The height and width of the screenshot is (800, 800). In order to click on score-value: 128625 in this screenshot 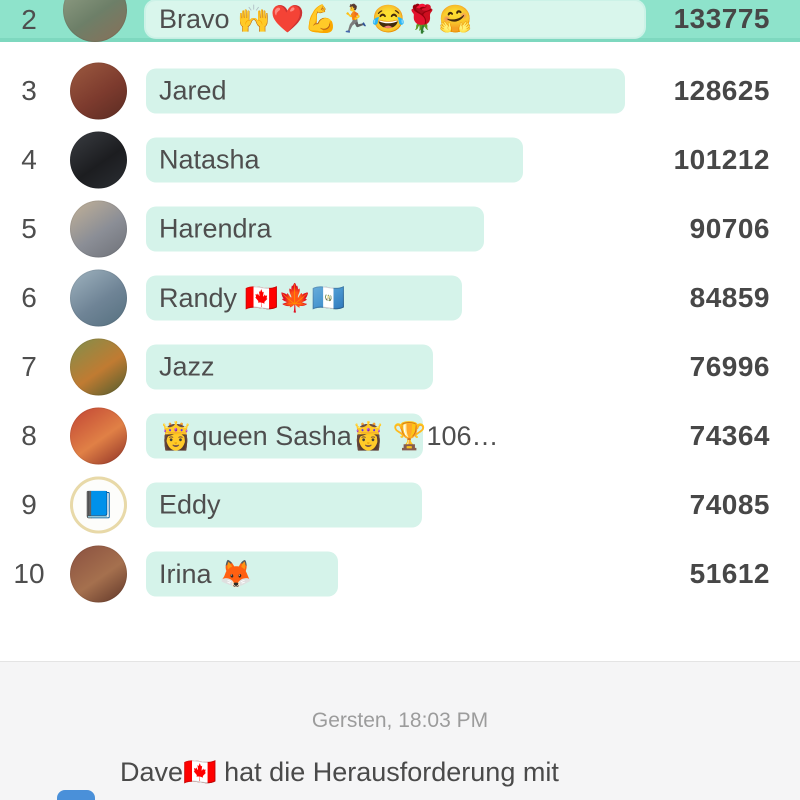, I will do `click(721, 90)`.